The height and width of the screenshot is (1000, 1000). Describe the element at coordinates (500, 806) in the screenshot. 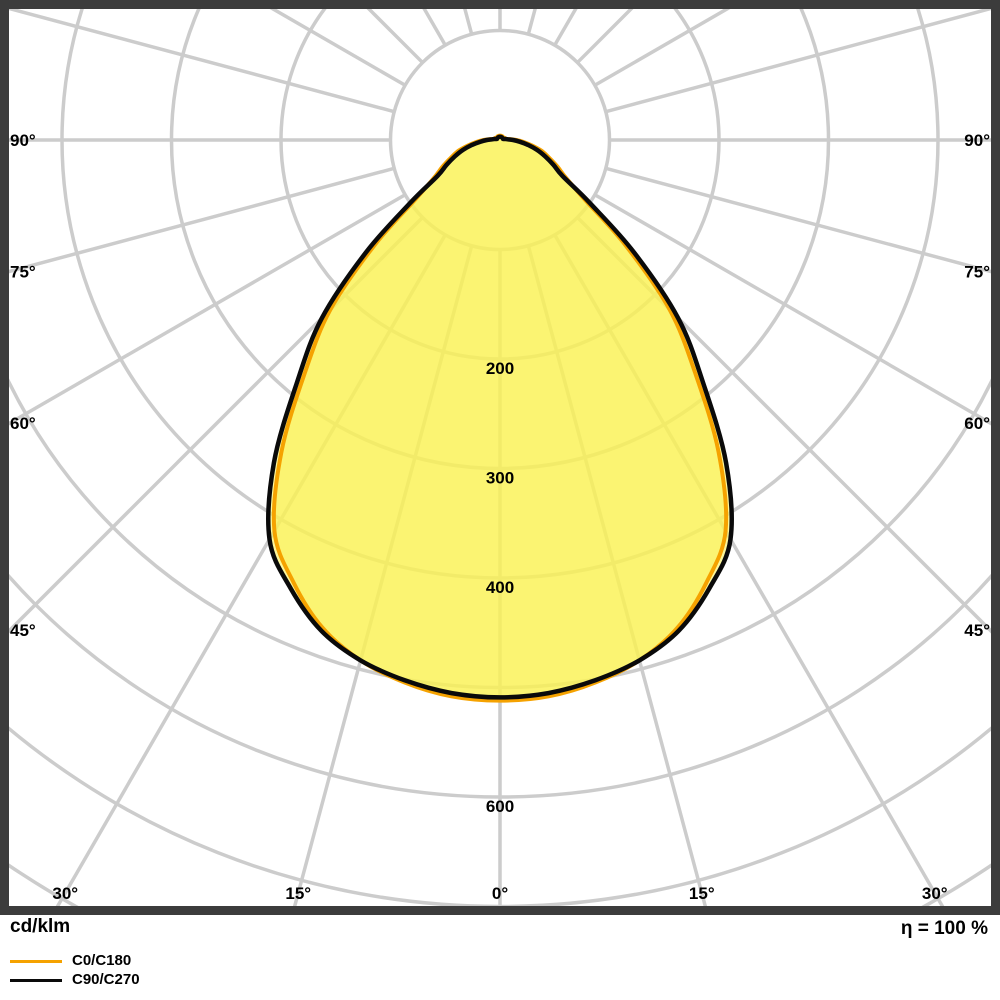

I see `ring-value-label-600: 600` at that location.